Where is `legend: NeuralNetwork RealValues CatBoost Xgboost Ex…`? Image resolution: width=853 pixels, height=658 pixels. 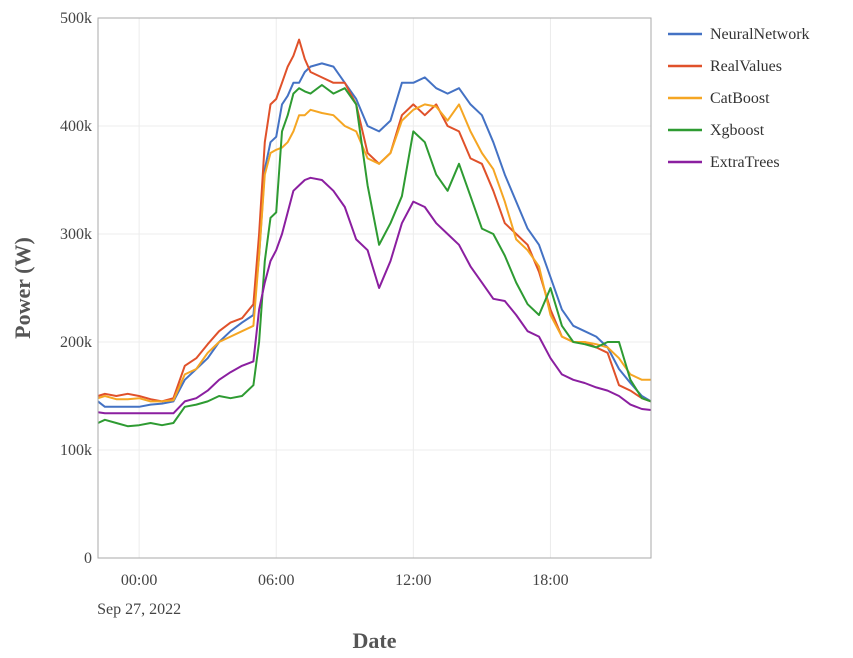
legend: NeuralNetwork RealValues CatBoost Xgboost Ex… is located at coordinates (739, 98).